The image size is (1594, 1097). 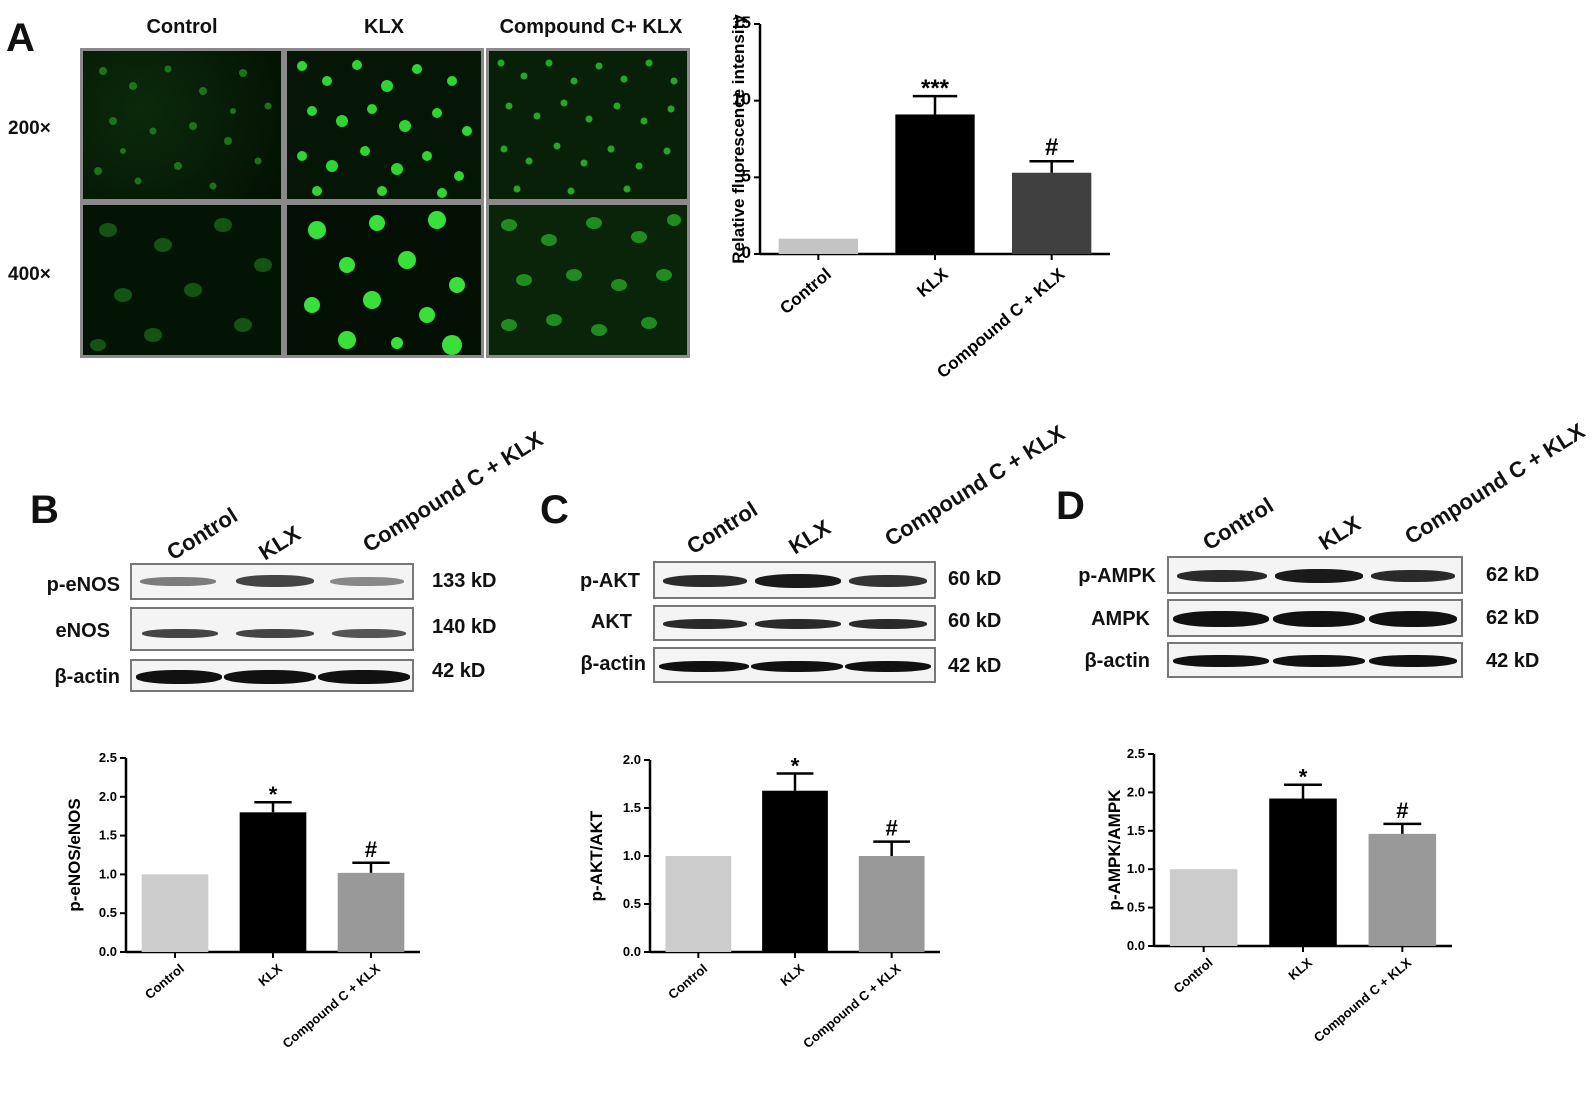 I want to click on y-tick-label: 0.5, so click(x=632, y=903).